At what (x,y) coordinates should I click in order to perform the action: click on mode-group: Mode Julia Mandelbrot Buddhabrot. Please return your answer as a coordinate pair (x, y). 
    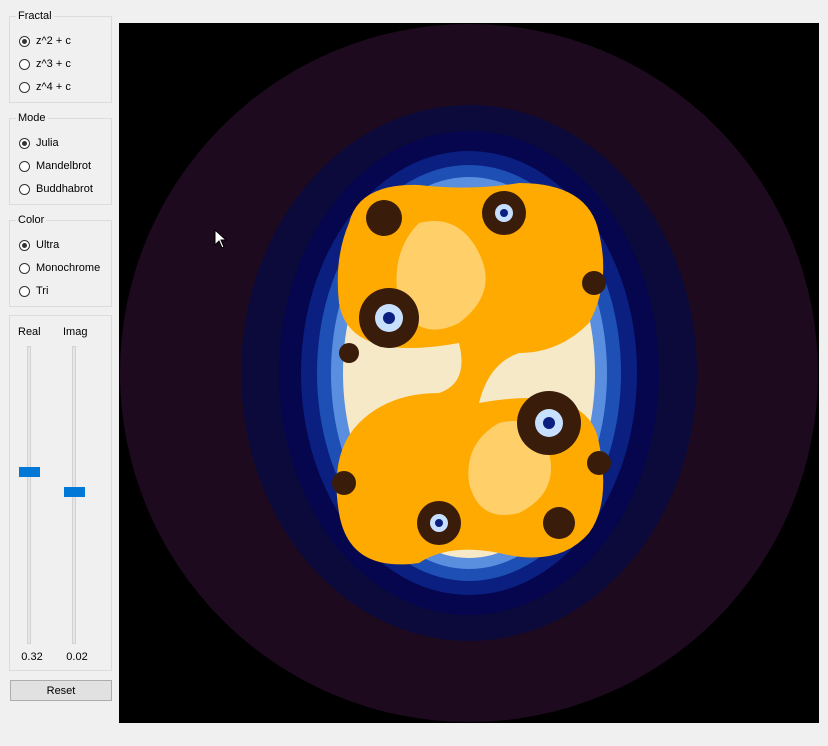
    Looking at the image, I should click on (60, 158).